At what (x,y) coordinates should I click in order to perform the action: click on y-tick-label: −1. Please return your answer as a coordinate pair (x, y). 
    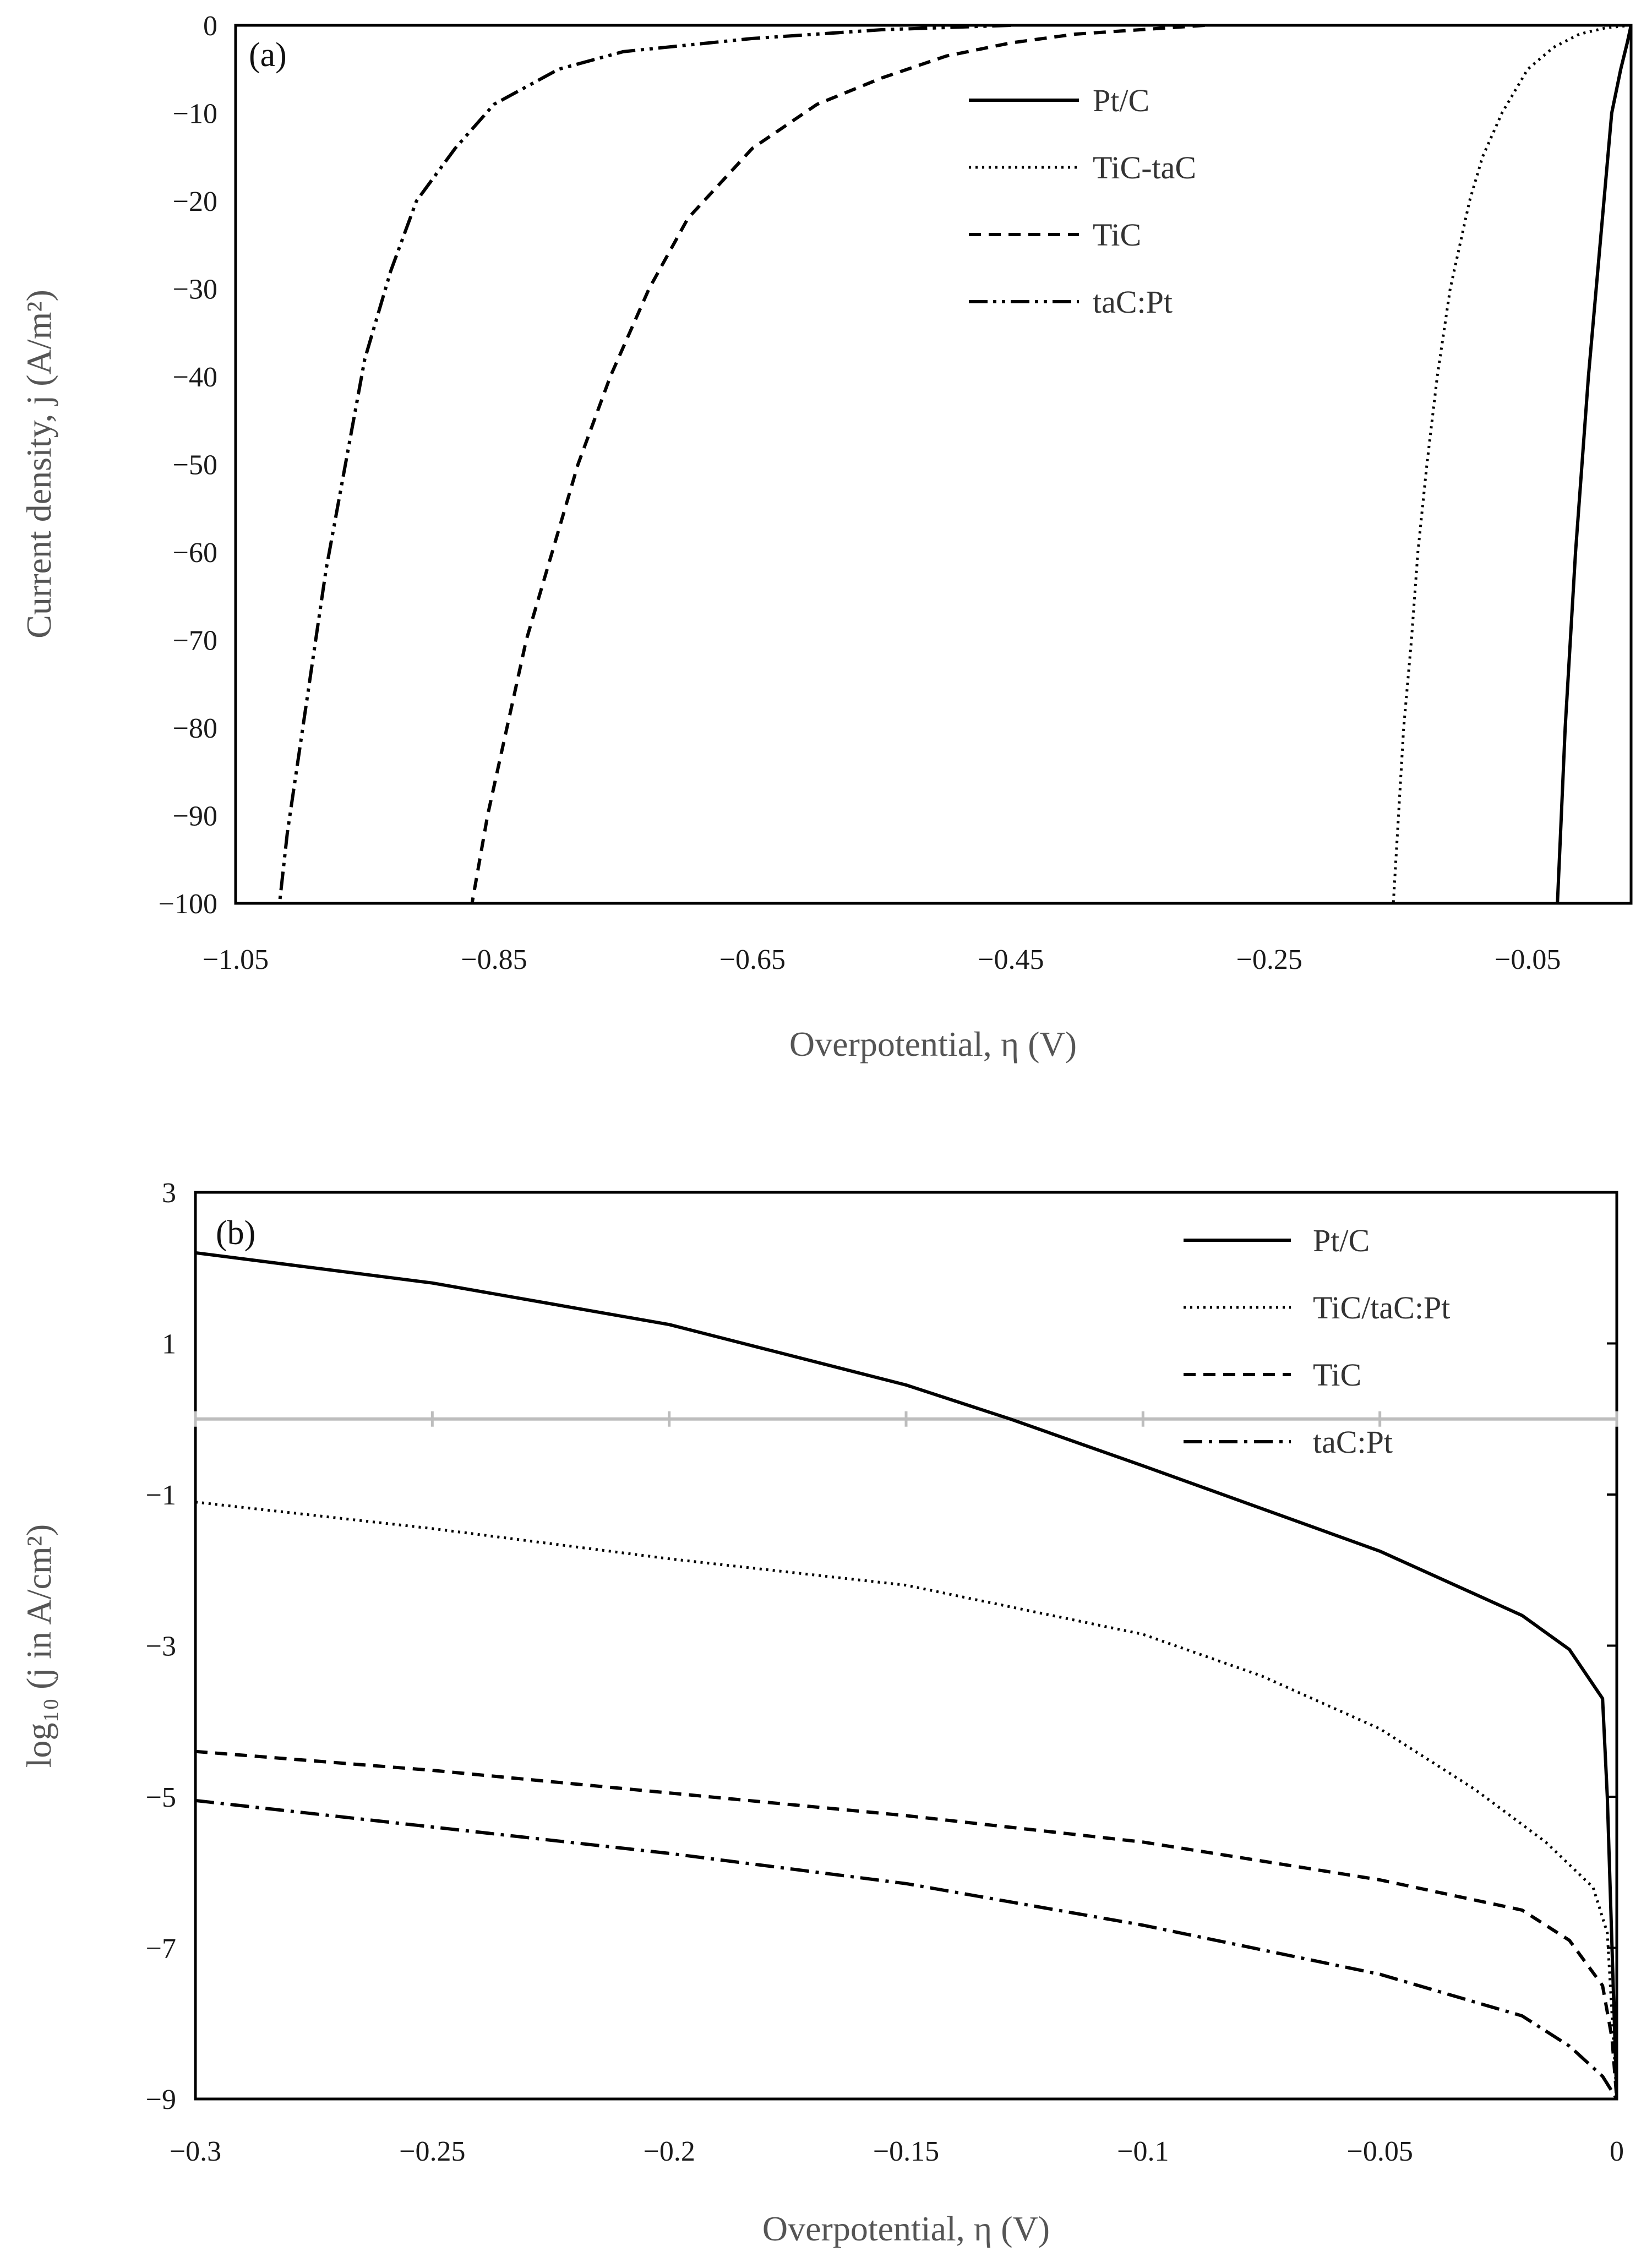
    Looking at the image, I should click on (161, 1495).